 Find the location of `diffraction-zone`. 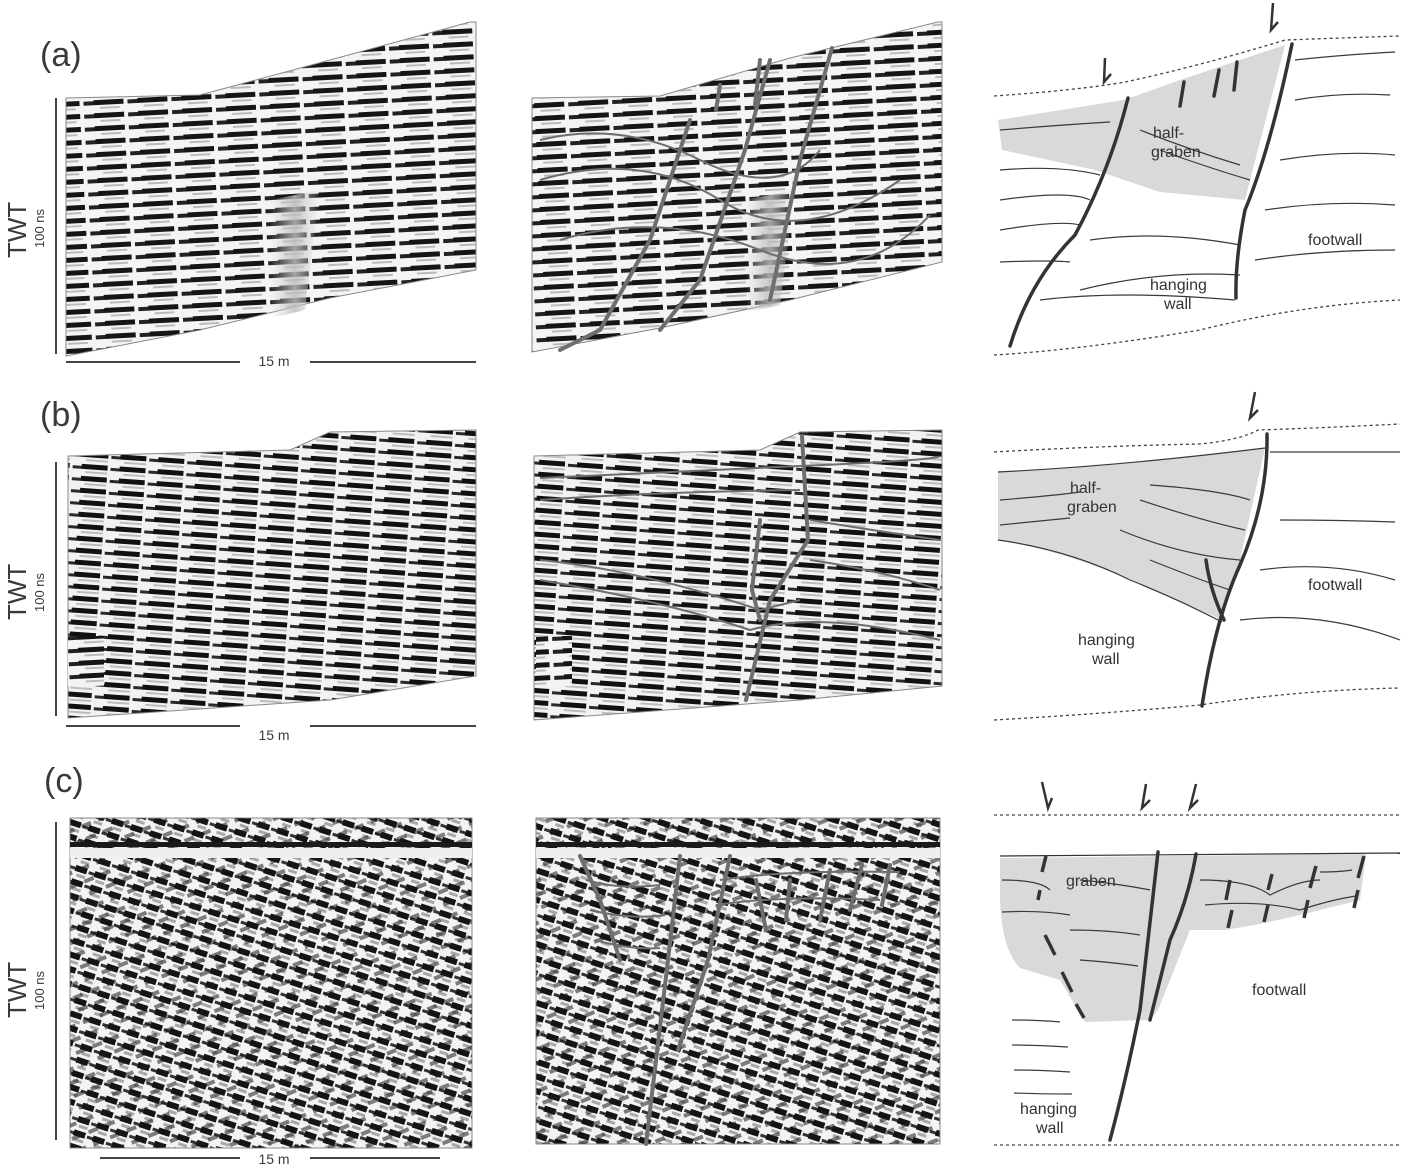

diffraction-zone is located at coordinates (295, 254).